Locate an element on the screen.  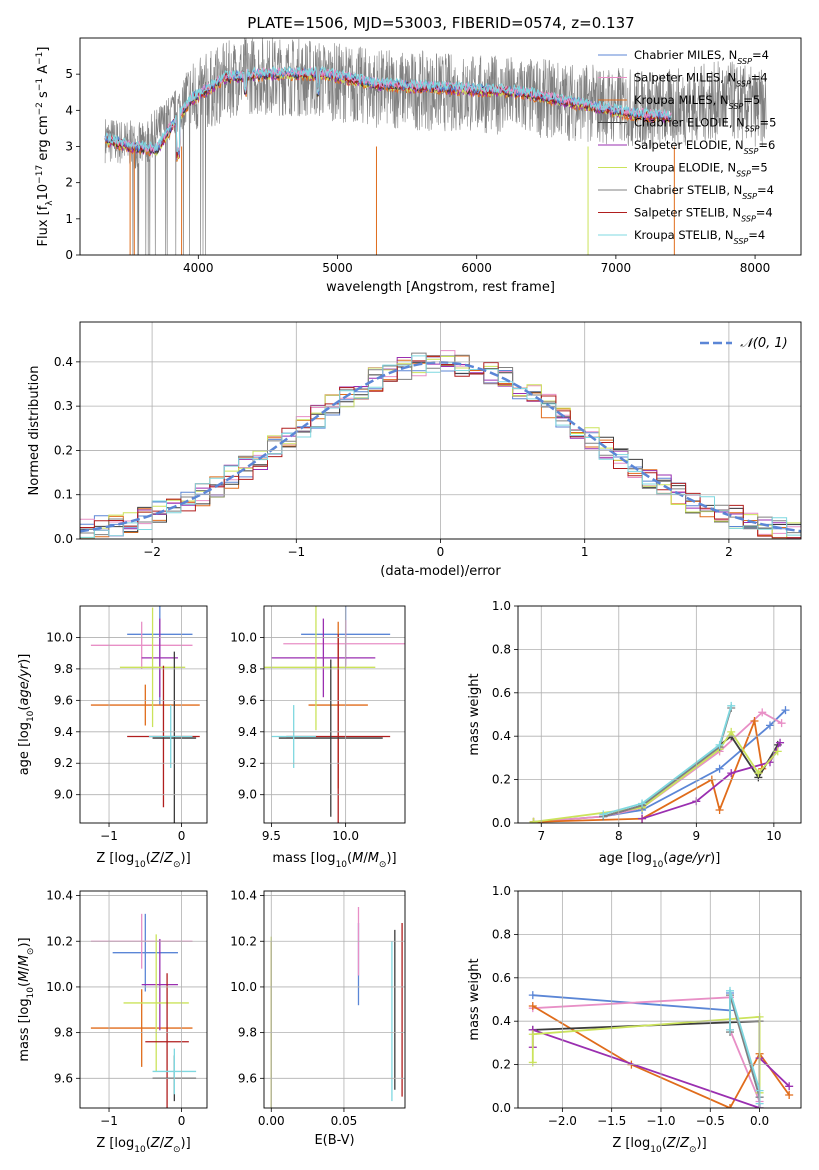
y-axis-label: Normed distribution is located at coordinates (34, 431).